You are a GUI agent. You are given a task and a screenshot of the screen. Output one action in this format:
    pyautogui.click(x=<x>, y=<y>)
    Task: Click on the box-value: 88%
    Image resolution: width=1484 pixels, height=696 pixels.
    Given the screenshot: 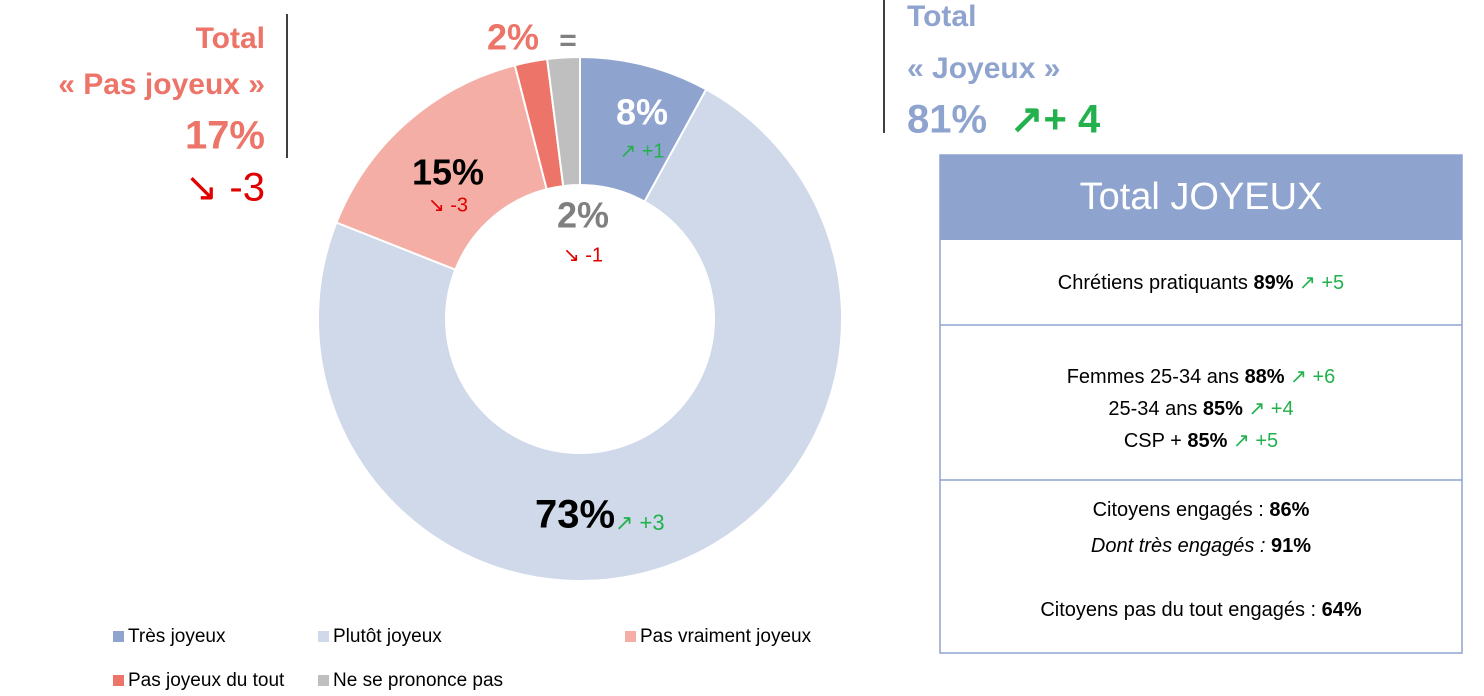 What is the action you would take?
    pyautogui.click(x=1265, y=377)
    